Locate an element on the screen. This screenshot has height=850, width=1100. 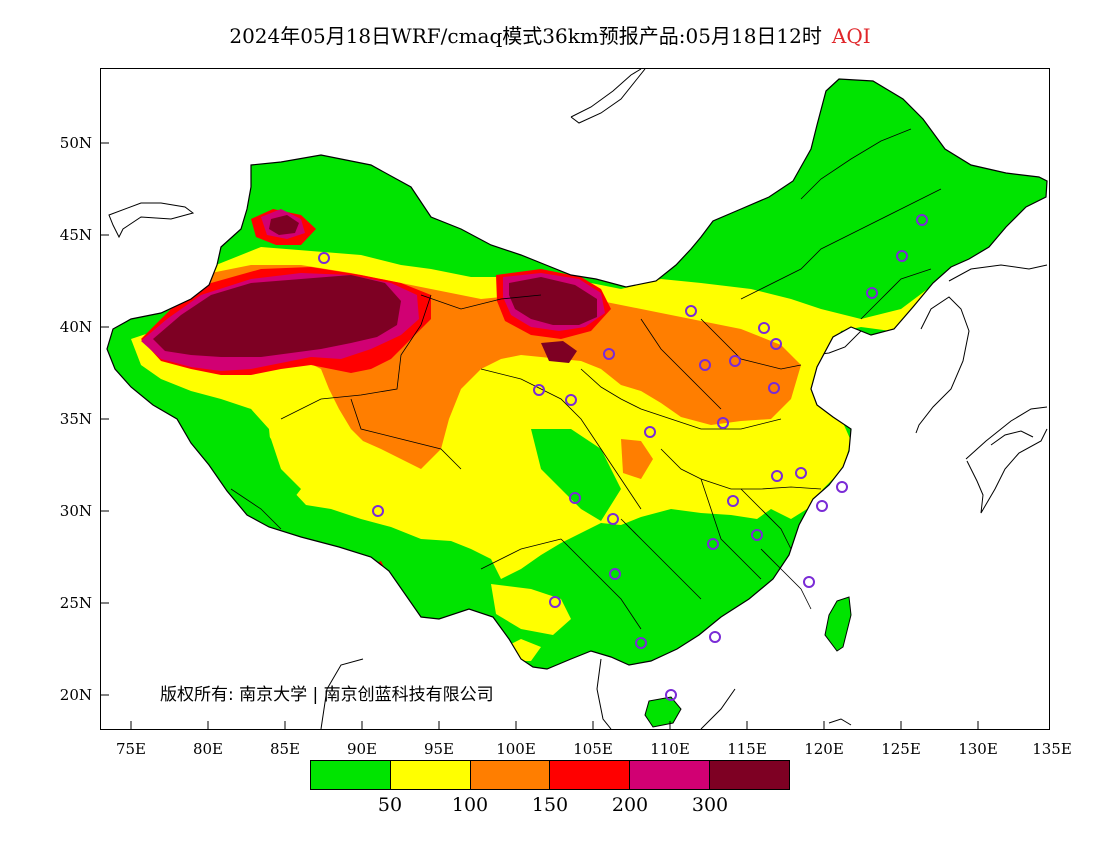
lat-label-45n: 45N is located at coordinates (75, 235).